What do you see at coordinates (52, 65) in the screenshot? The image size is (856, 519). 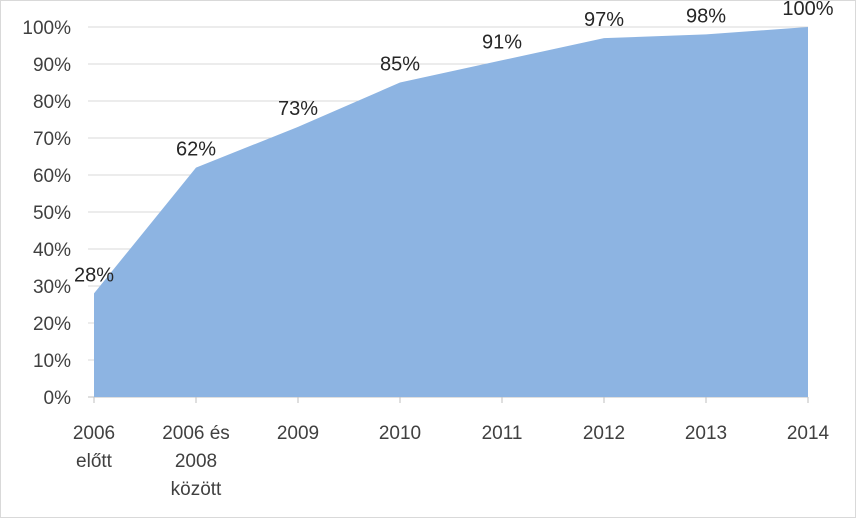 I see `y-tick-label: 90%` at bounding box center [52, 65].